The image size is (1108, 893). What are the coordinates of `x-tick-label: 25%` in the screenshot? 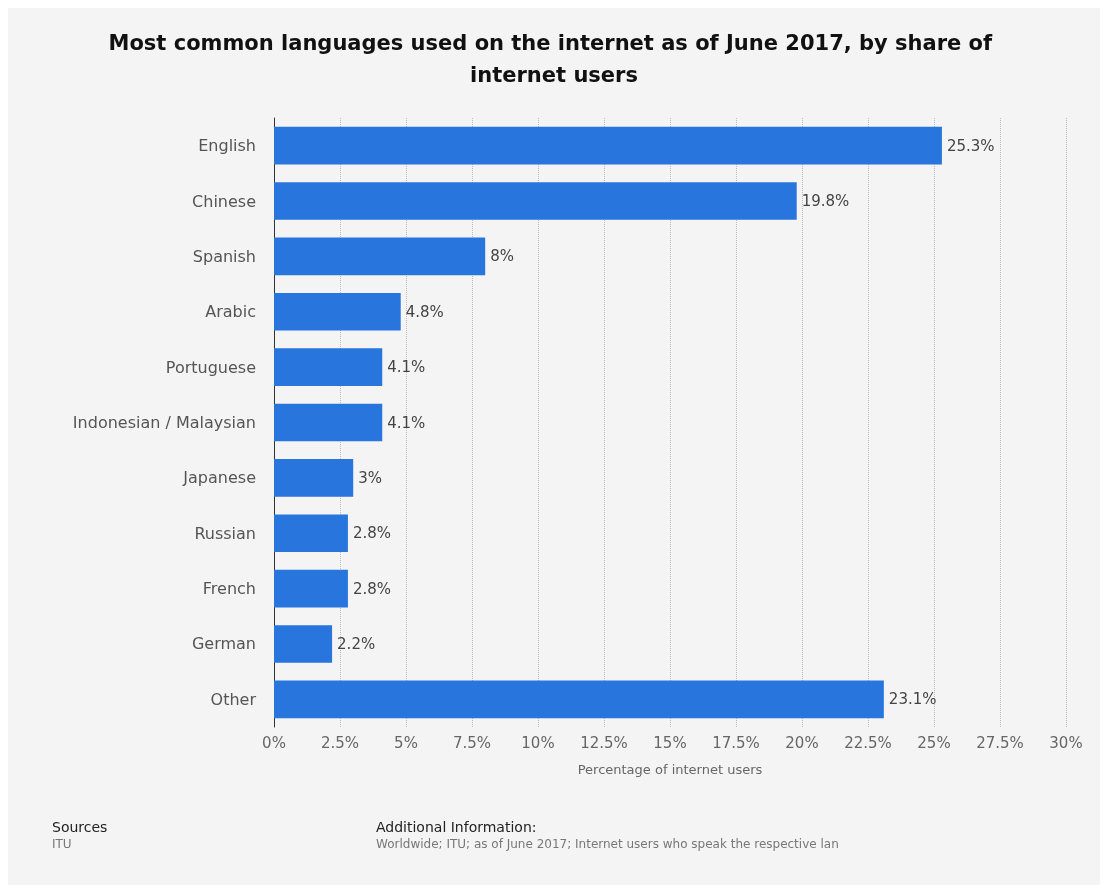 It's located at (934, 742).